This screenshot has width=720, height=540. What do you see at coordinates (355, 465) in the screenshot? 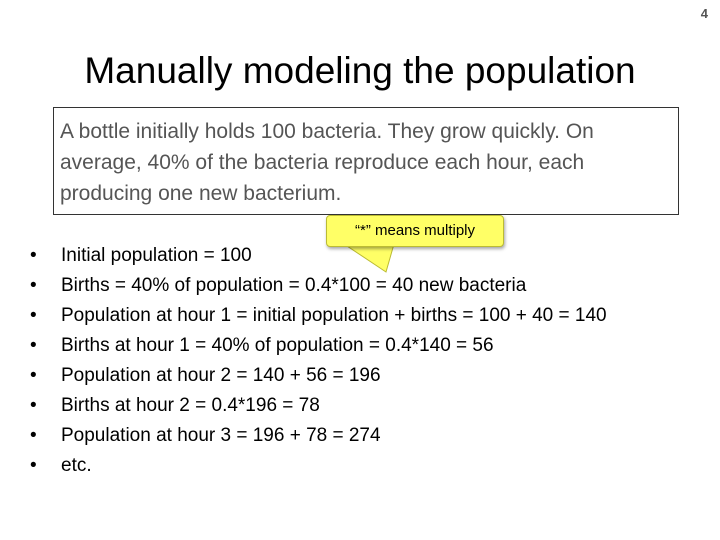
I see `list-item: etc.` at bounding box center [355, 465].